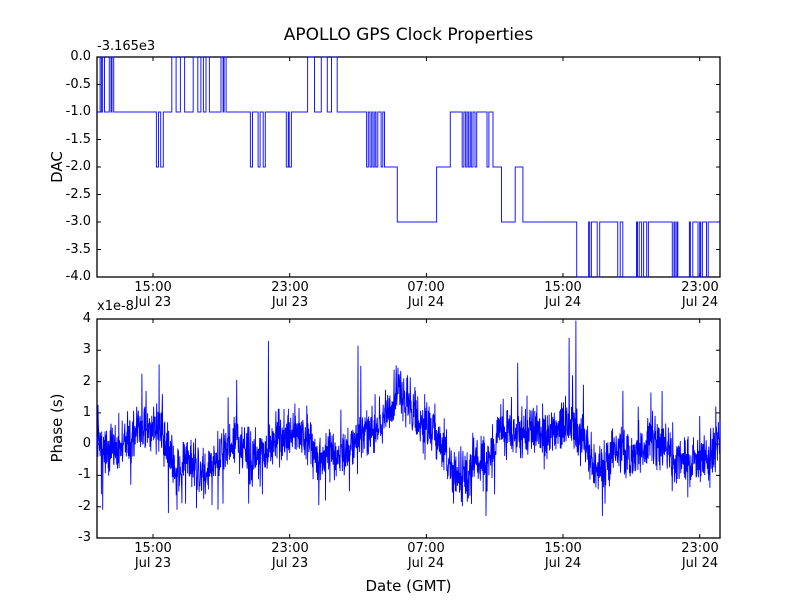 This screenshot has height=600, width=800. I want to click on top-axis-offset-text: -3.165e3, so click(126, 46).